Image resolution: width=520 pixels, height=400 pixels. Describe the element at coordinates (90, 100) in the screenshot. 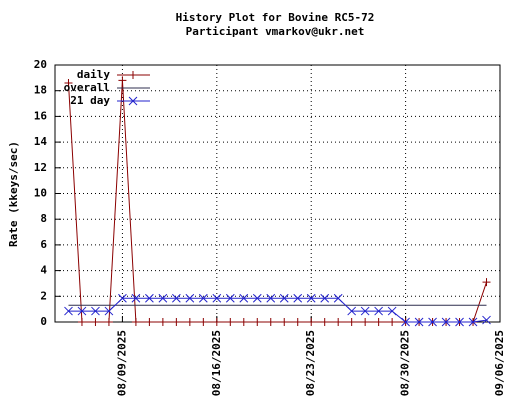

I see `legend-label: 21 day` at that location.